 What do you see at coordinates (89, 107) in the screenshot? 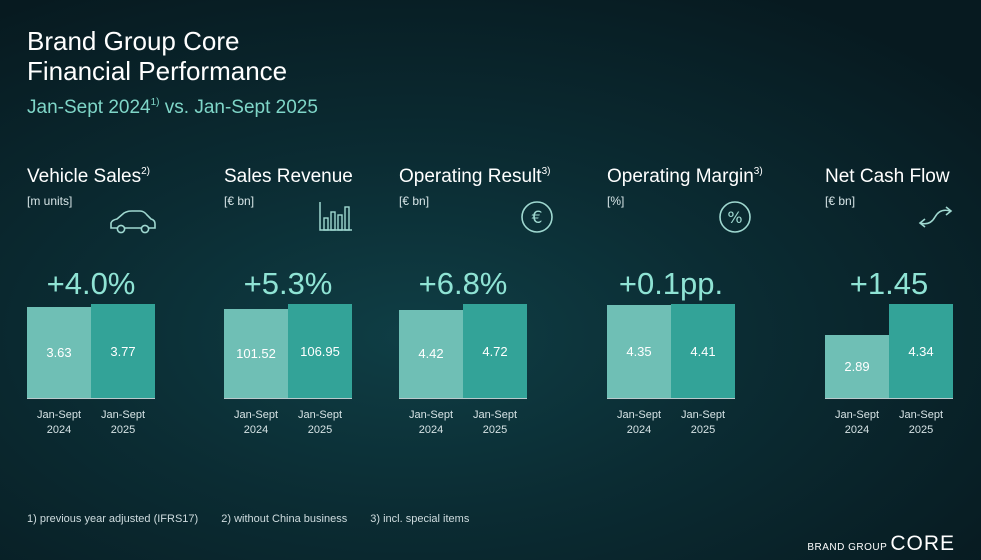
I see `period-a: Jan-Sept 2024` at bounding box center [89, 107].